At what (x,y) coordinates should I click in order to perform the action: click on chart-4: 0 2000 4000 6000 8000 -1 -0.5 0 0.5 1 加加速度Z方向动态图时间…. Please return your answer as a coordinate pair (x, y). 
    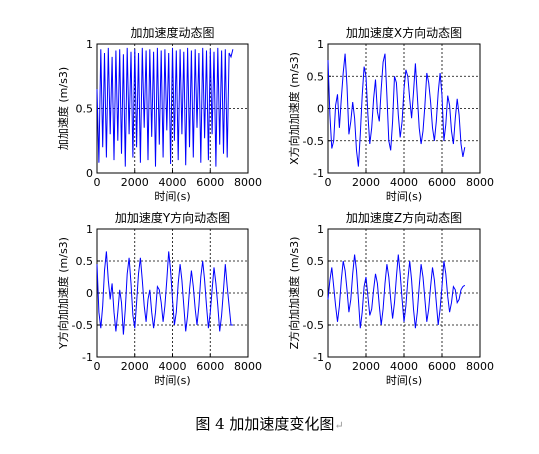
    Looking at the image, I should click on (390, 298).